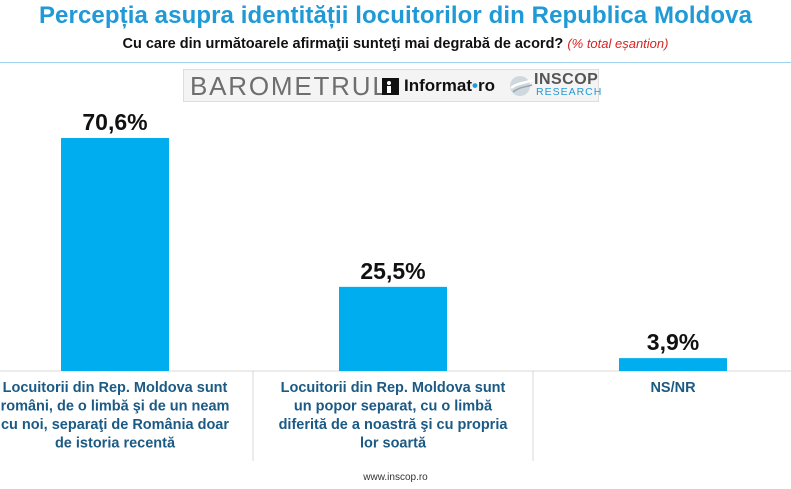  I want to click on category-label-1-line-4: de istoria recentă, so click(115, 444).